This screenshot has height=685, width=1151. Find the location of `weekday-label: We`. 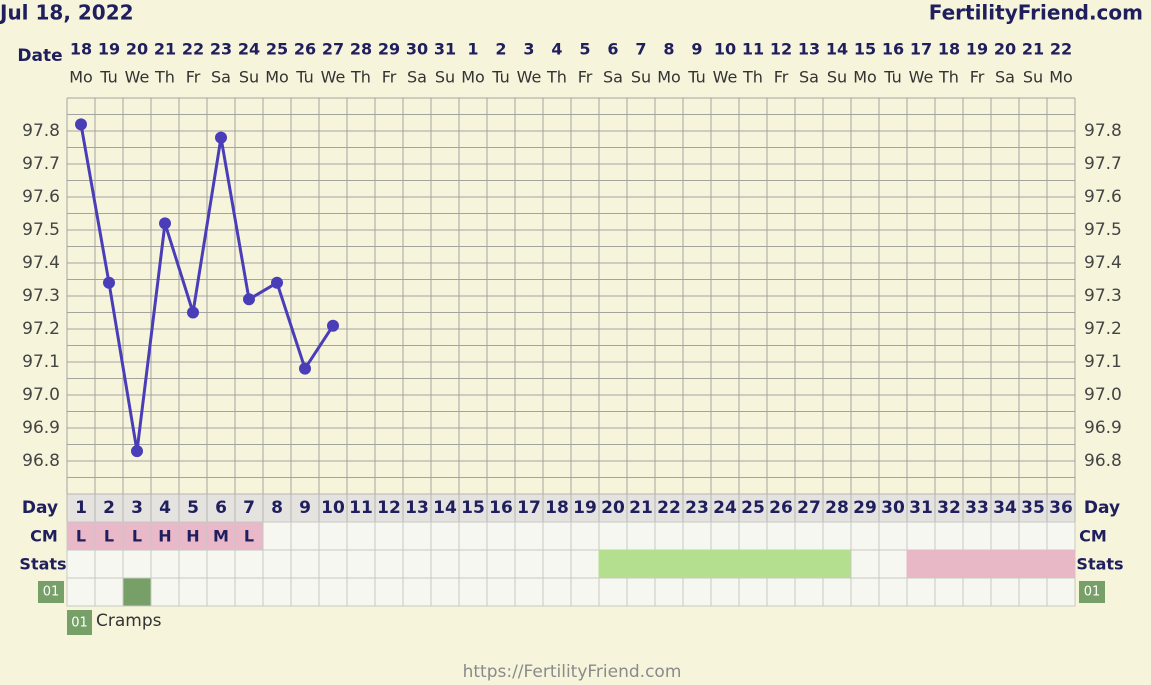

weekday-label: We is located at coordinates (725, 77).